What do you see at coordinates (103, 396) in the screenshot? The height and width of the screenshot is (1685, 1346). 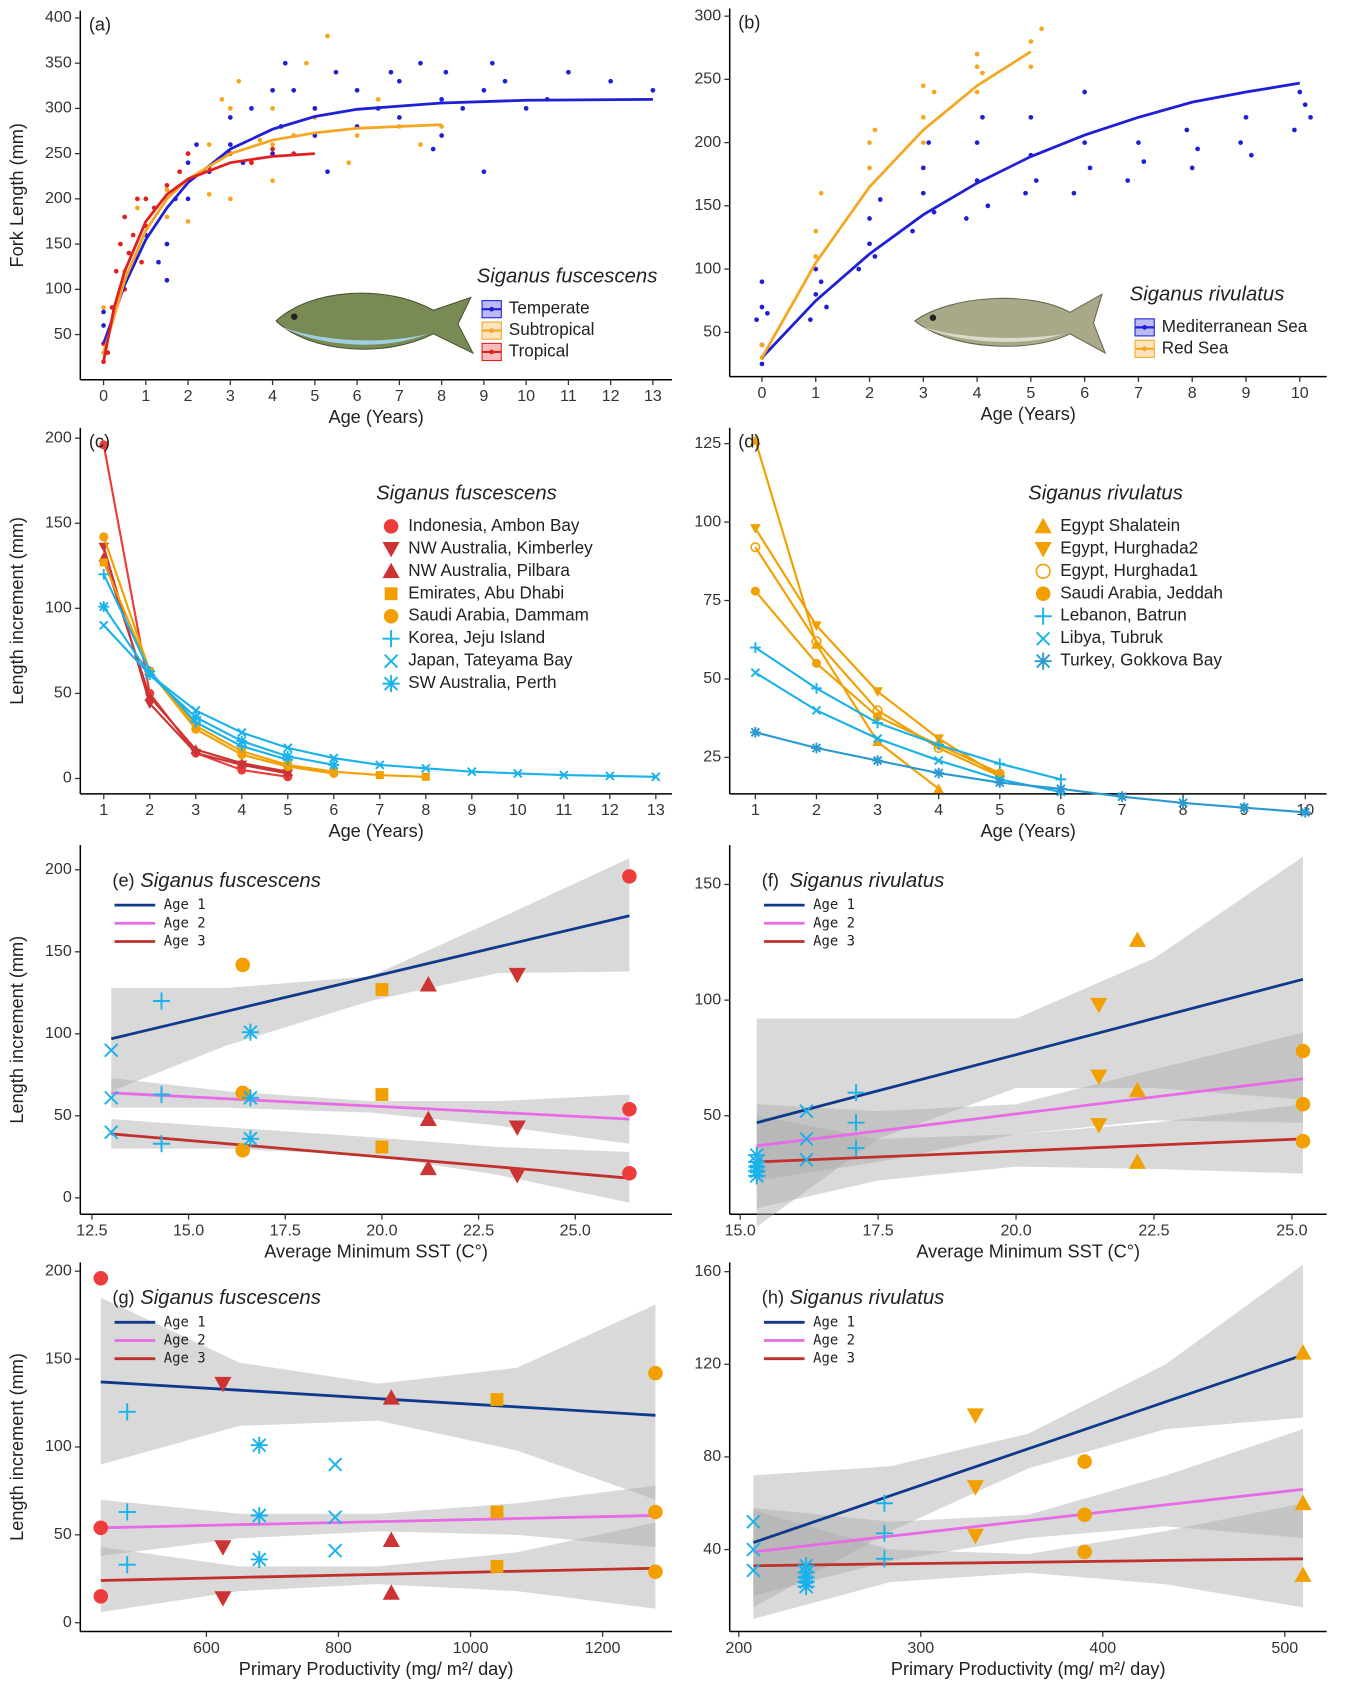 I see `x-tick-label: 0` at bounding box center [103, 396].